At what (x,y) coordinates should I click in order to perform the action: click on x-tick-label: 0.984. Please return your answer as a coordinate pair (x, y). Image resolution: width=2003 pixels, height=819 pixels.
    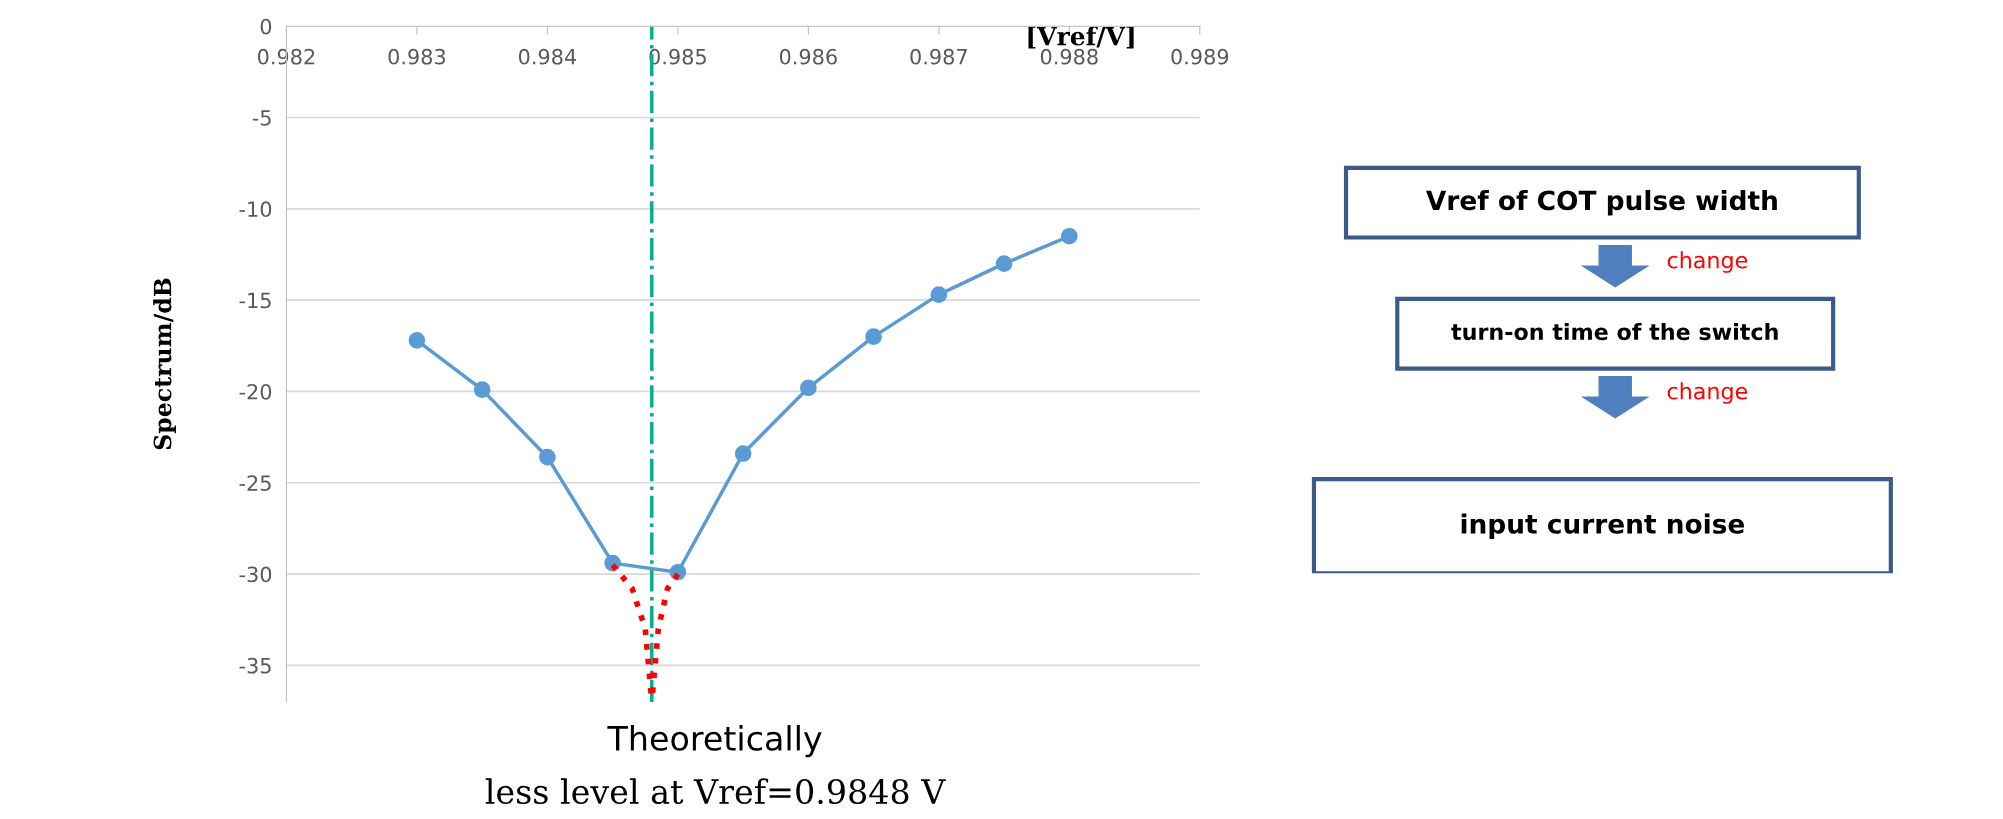
    Looking at the image, I should click on (547, 56).